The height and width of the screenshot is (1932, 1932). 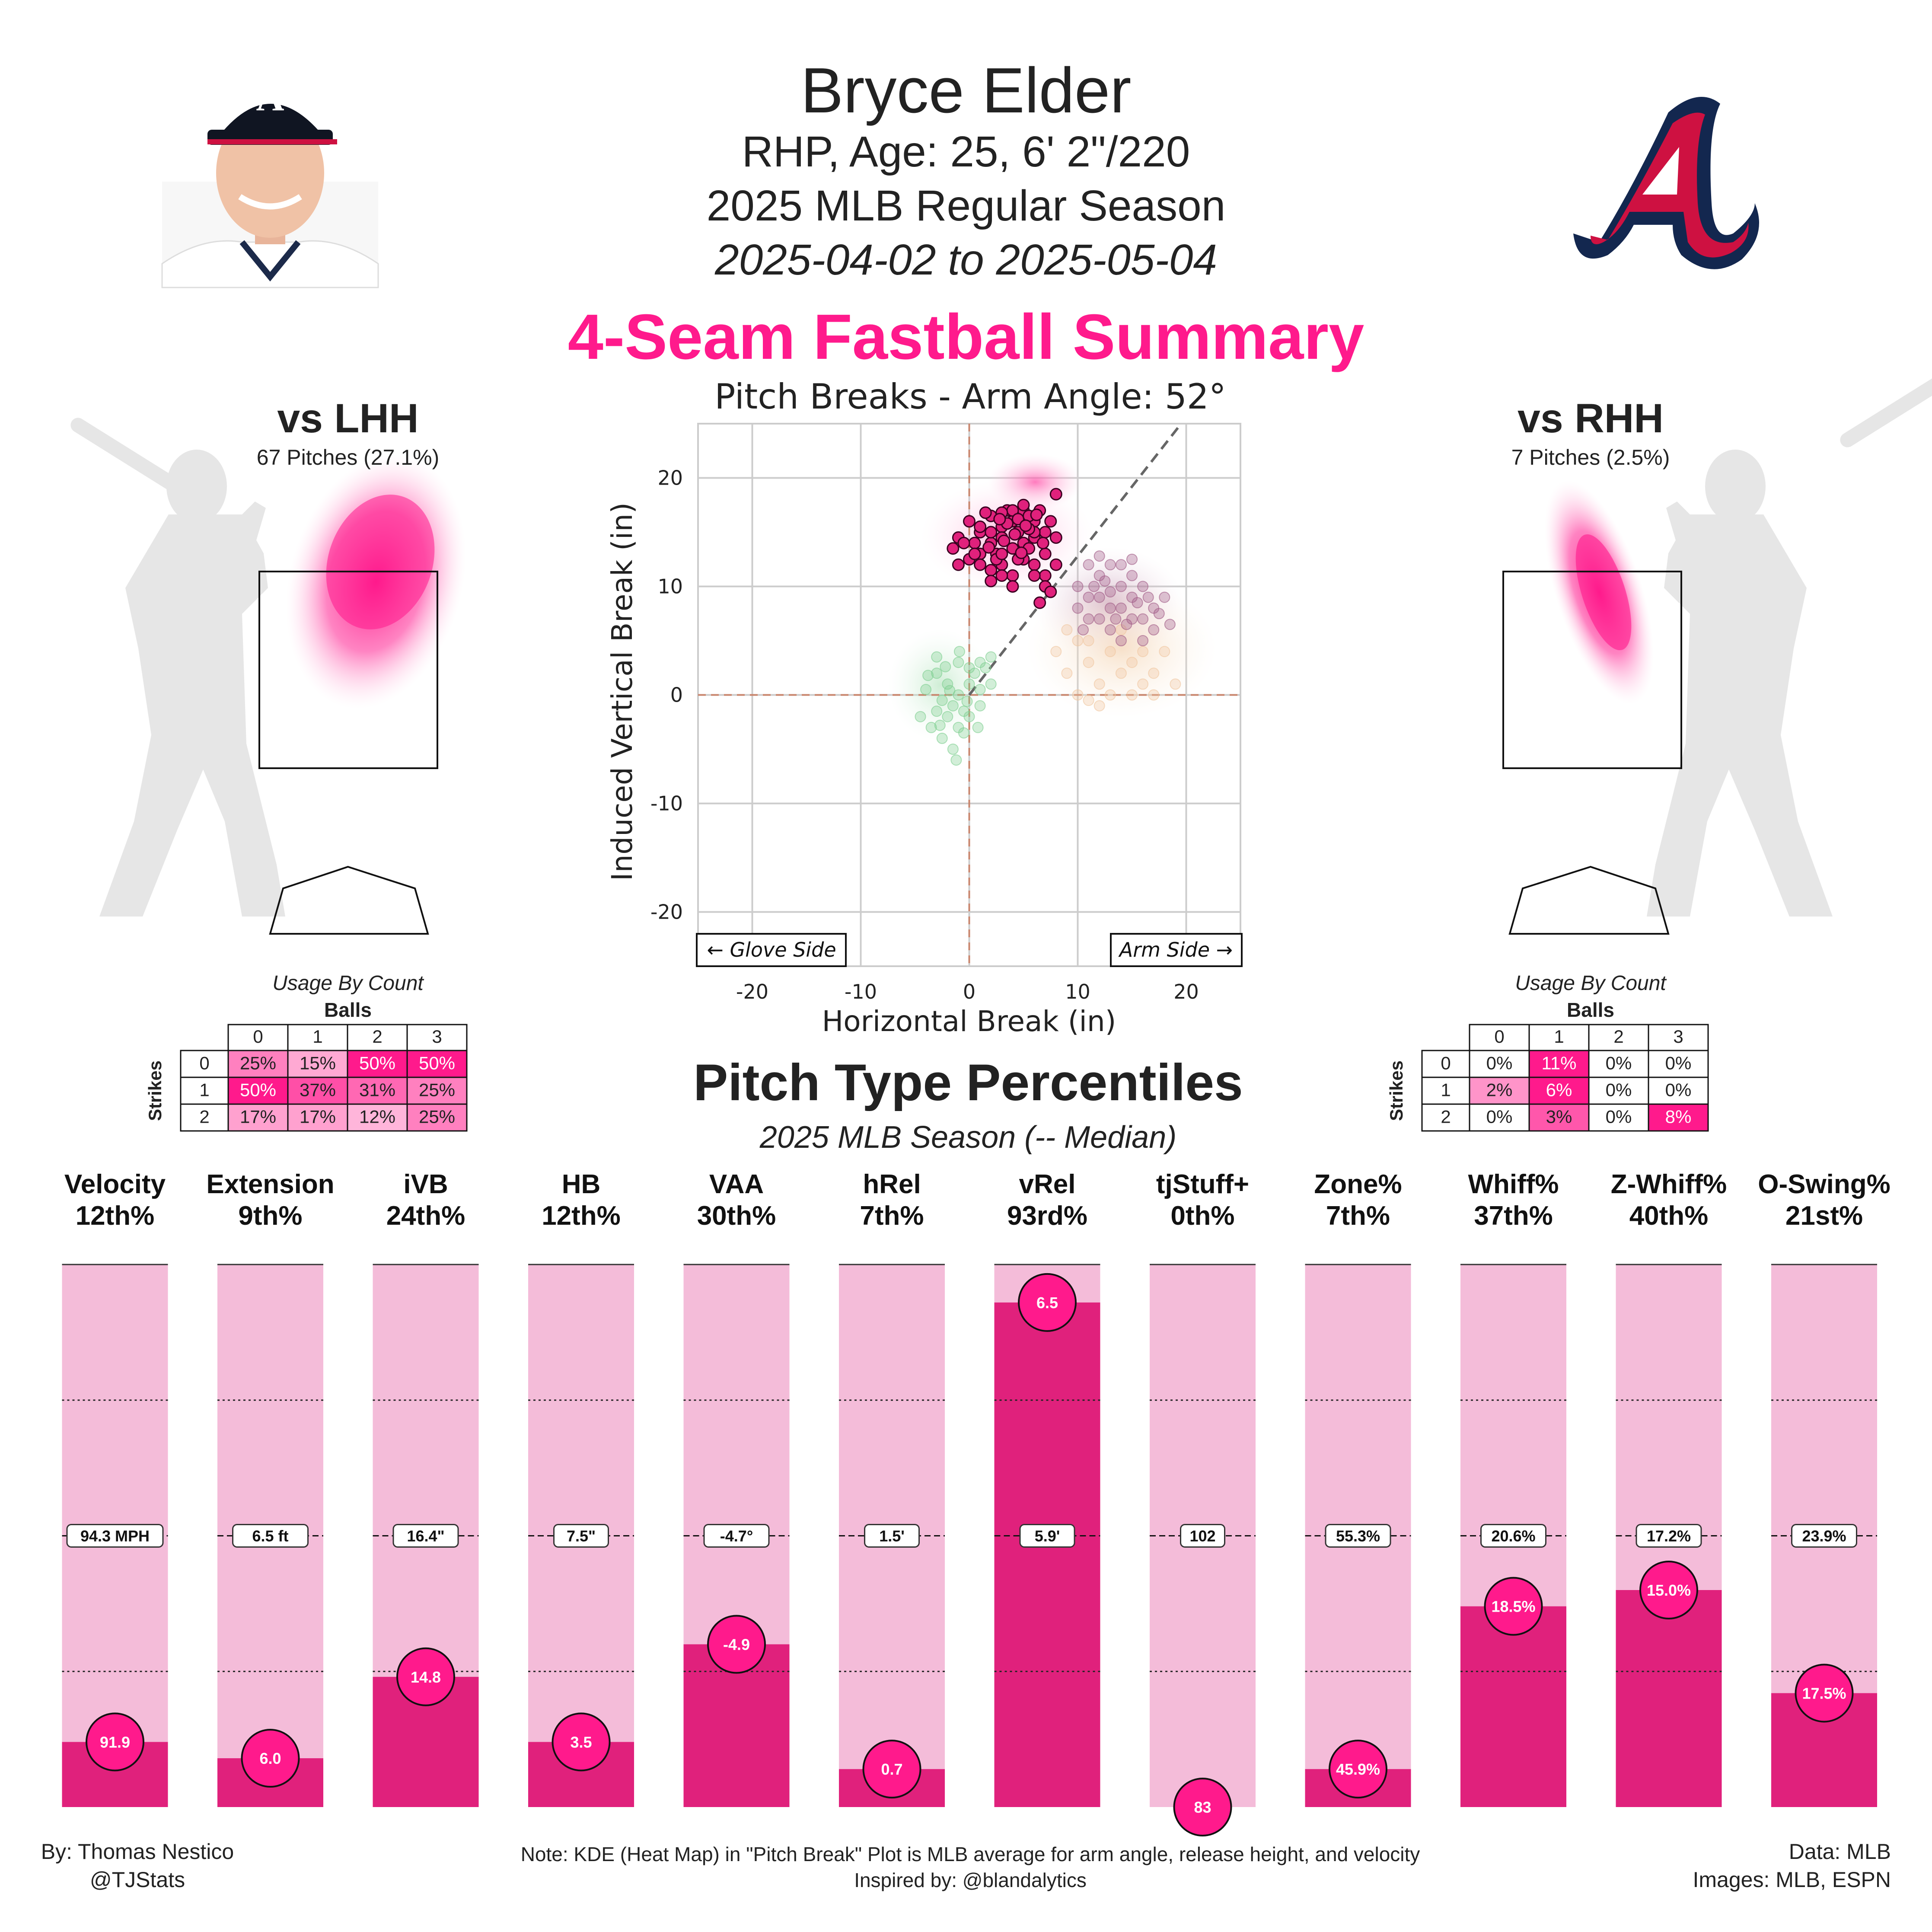 I want to click on rhh-ball-header: 2, so click(x=1618, y=1036).